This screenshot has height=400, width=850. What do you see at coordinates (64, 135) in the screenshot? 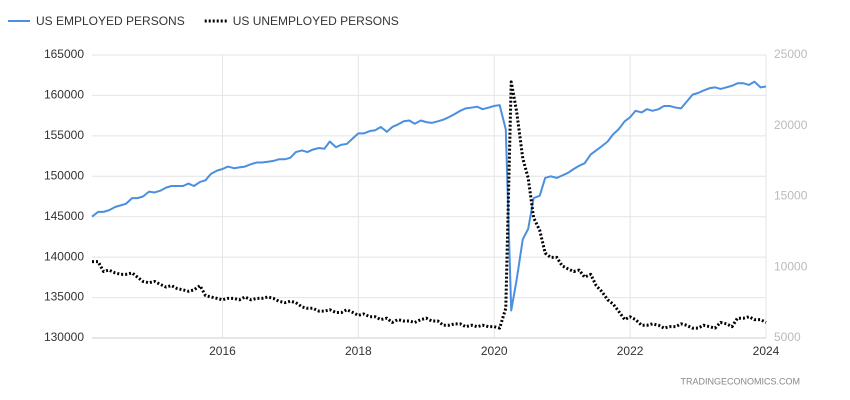
I see `y-tick-label: 155000` at bounding box center [64, 135].